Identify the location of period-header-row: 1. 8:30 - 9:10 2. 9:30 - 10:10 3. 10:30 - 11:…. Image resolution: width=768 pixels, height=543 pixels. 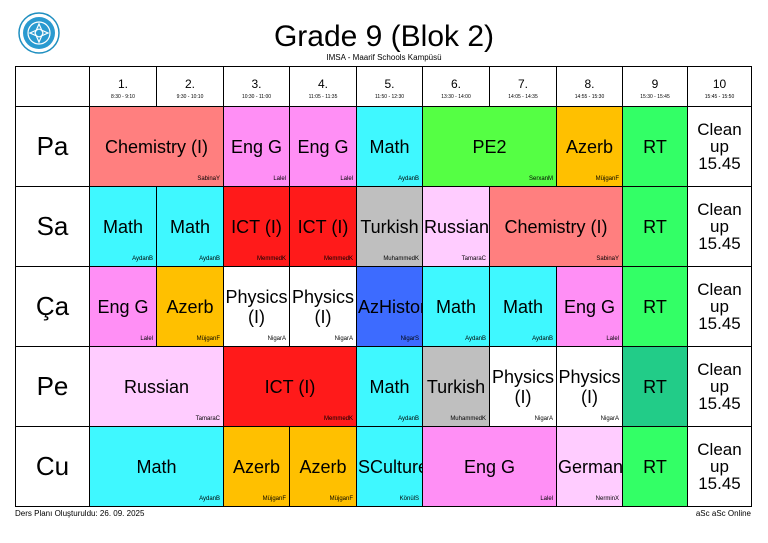
(383, 86).